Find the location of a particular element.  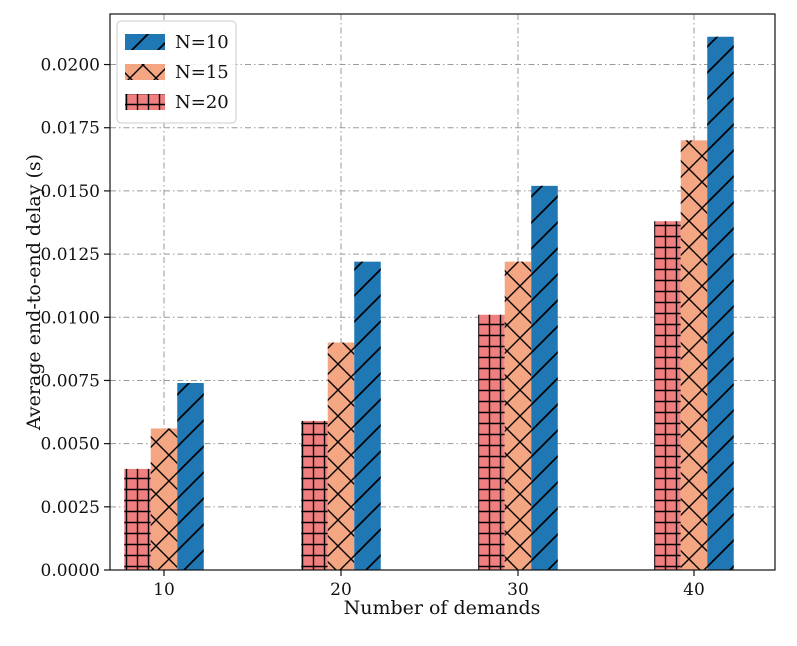

legend-label: N=15 is located at coordinates (202, 72).